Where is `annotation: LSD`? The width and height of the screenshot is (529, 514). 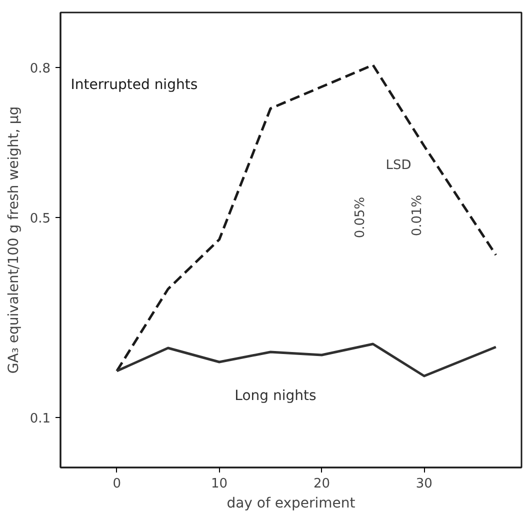
annotation: LSD is located at coordinates (399, 165).